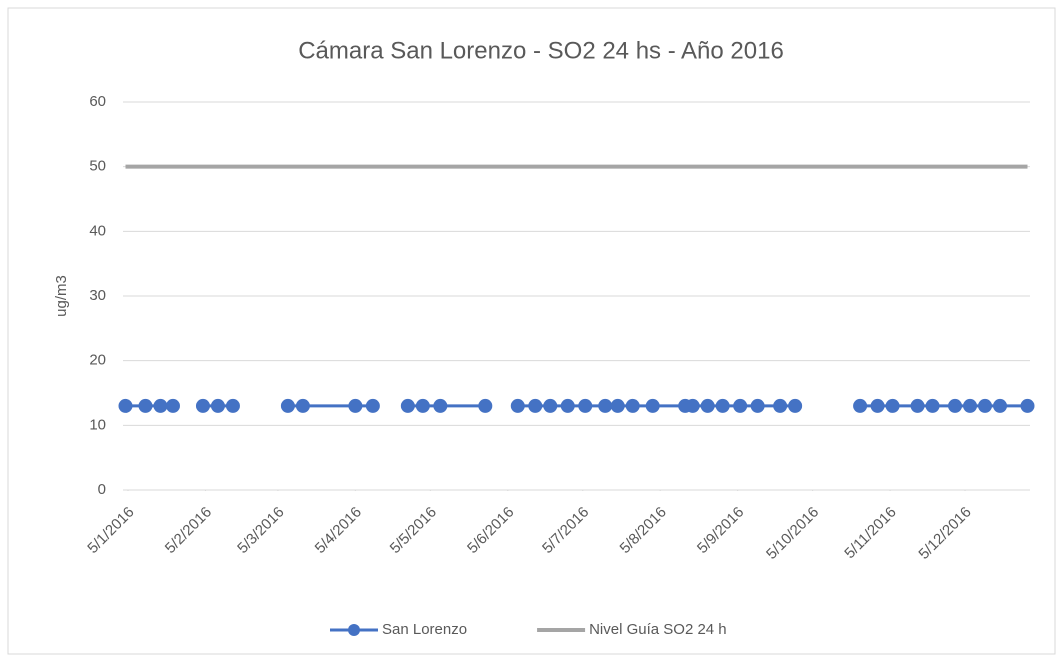  I want to click on y-tick-label: 40, so click(97, 230).